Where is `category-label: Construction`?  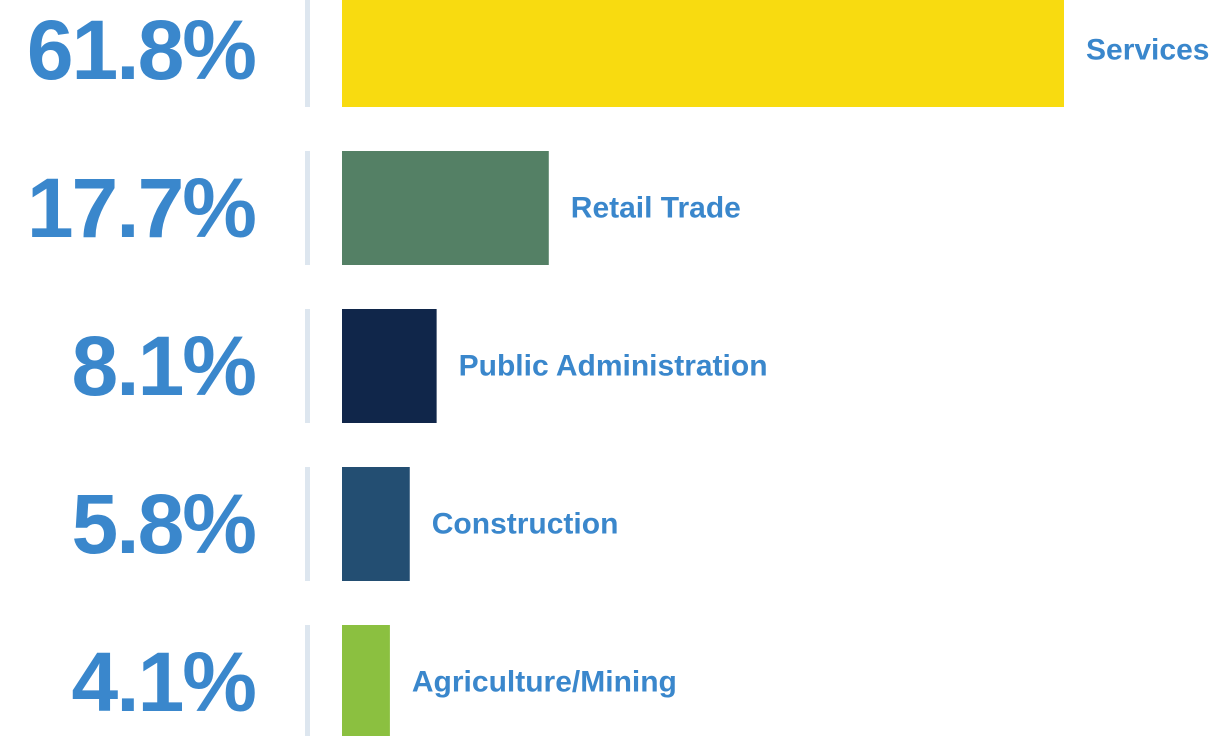 category-label: Construction is located at coordinates (525, 524).